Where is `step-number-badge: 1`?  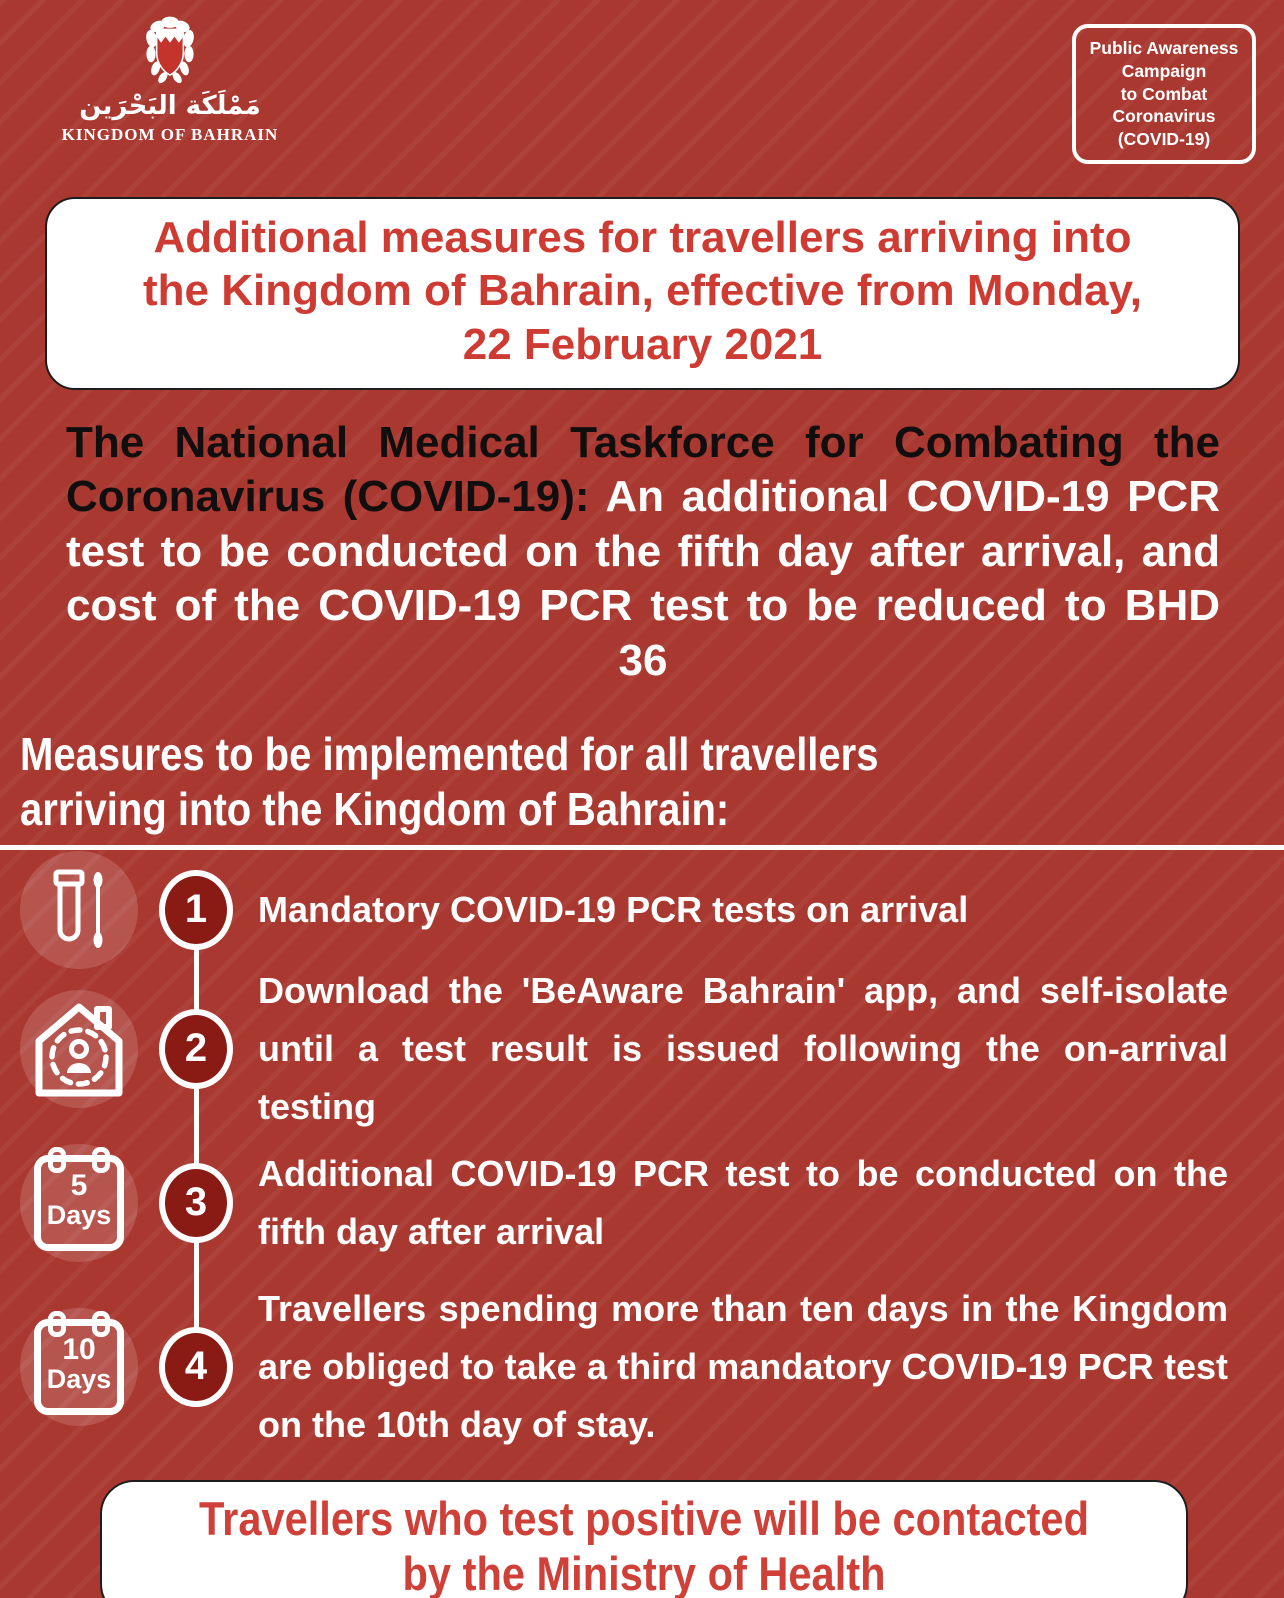
step-number-badge: 1 is located at coordinates (196, 909).